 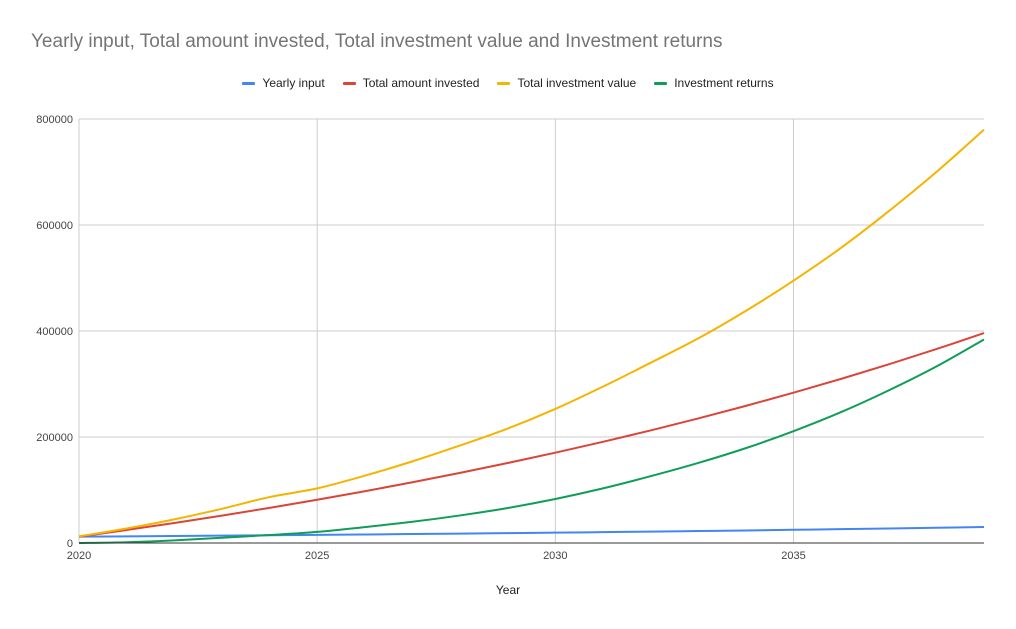 What do you see at coordinates (54, 438) in the screenshot?
I see `y-tick-label: 200000` at bounding box center [54, 438].